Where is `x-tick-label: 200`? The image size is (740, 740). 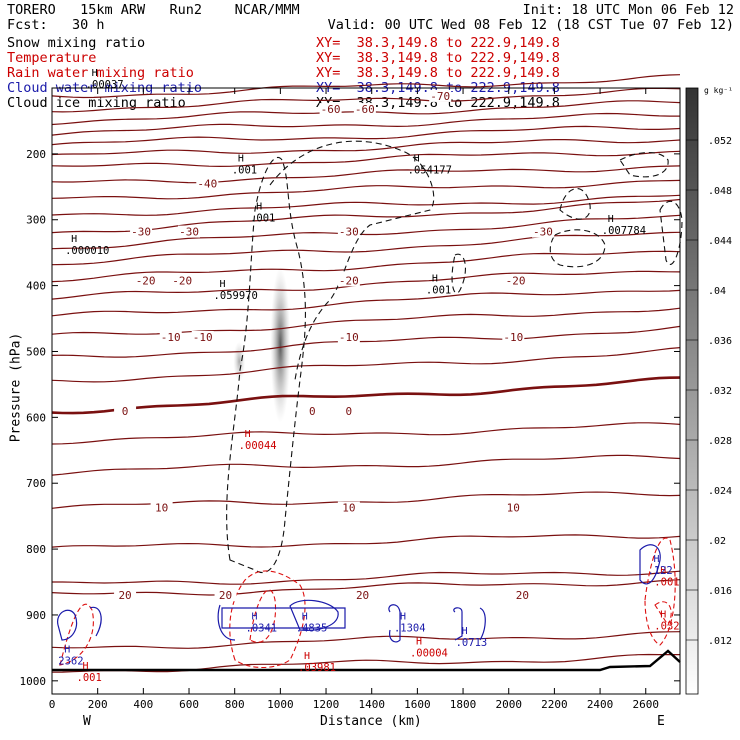 x-tick-label: 200 is located at coordinates (98, 704).